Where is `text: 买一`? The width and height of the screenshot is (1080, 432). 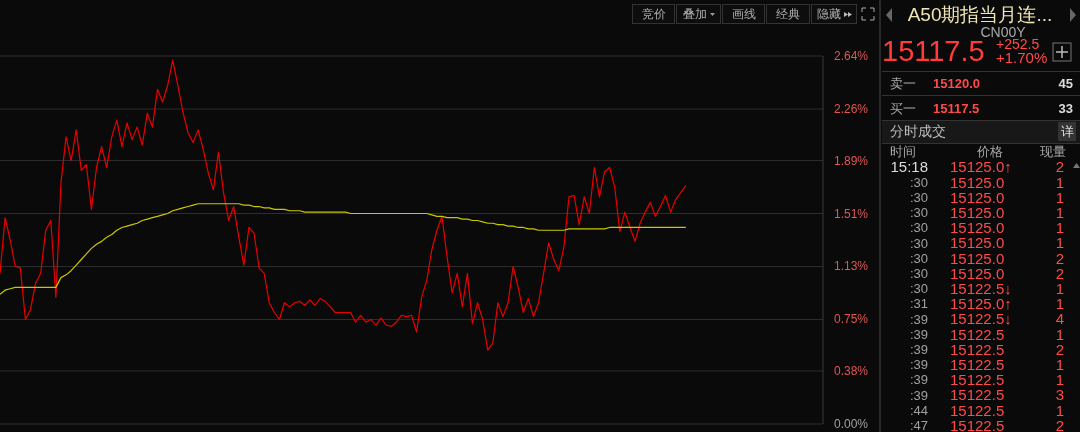 text: 买一 is located at coordinates (903, 108).